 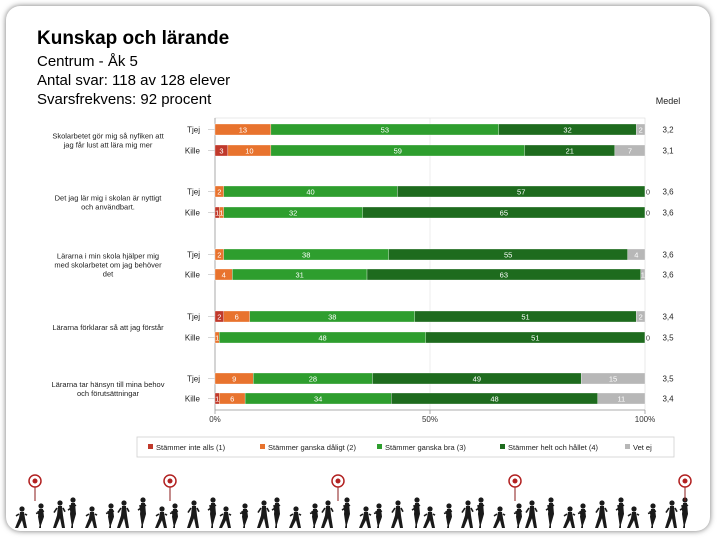 I want to click on data-label: 28, so click(x=313, y=379).